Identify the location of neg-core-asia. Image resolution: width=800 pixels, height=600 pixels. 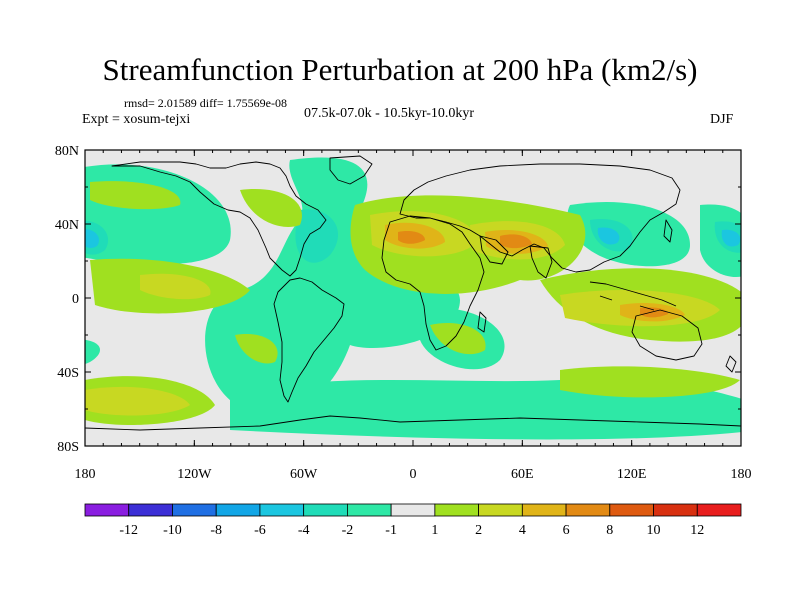
(608, 236).